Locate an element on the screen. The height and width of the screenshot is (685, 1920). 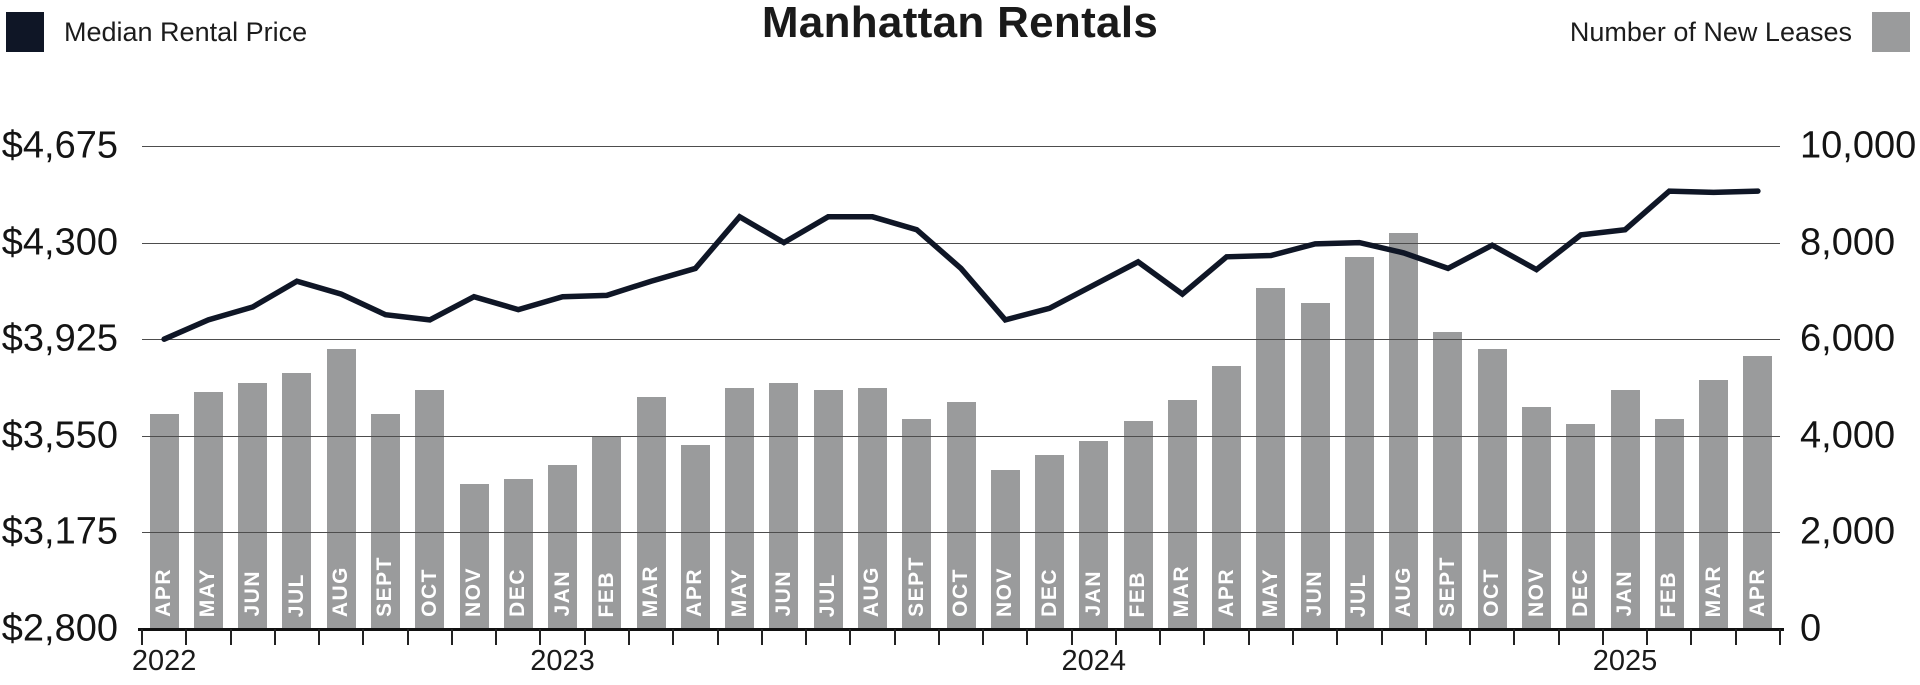
legend-leases-label: Number of New Leases is located at coordinates (1710, 32).